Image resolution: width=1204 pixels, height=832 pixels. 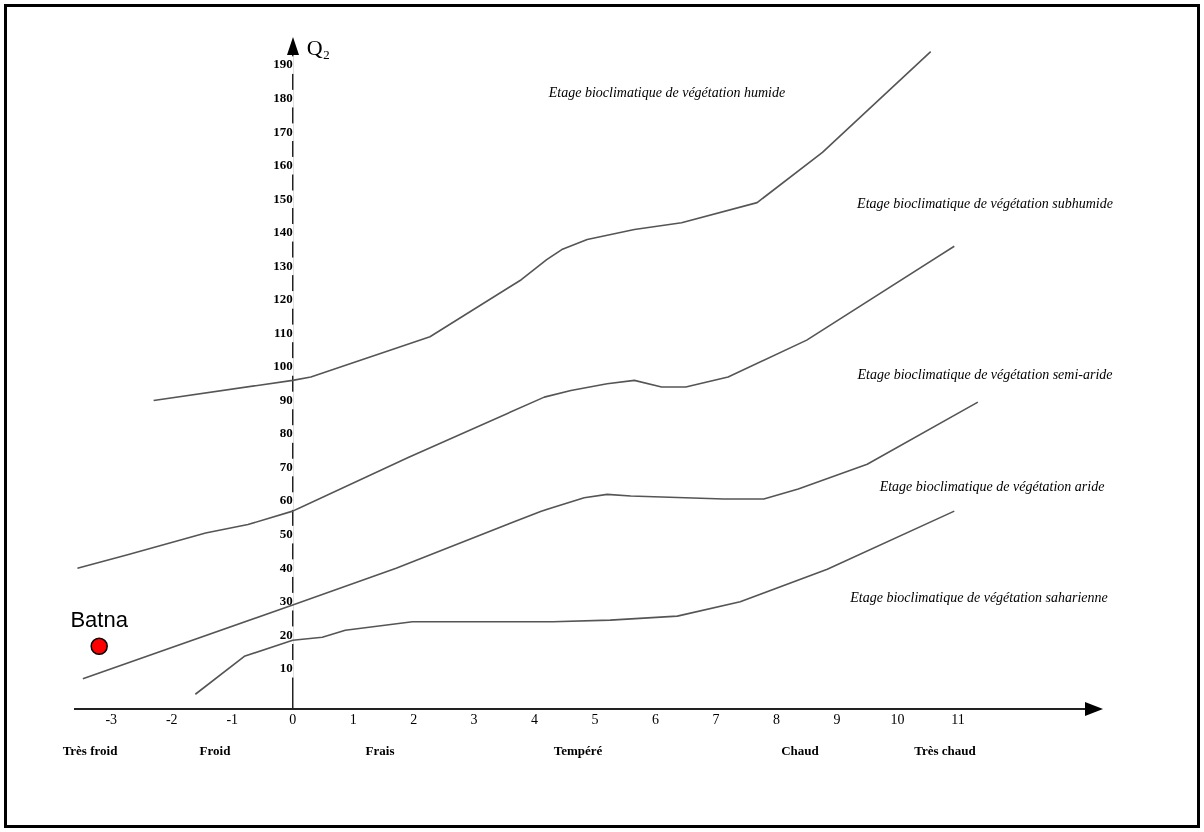 I want to click on y-tick-label: 190, so click(x=283, y=64).